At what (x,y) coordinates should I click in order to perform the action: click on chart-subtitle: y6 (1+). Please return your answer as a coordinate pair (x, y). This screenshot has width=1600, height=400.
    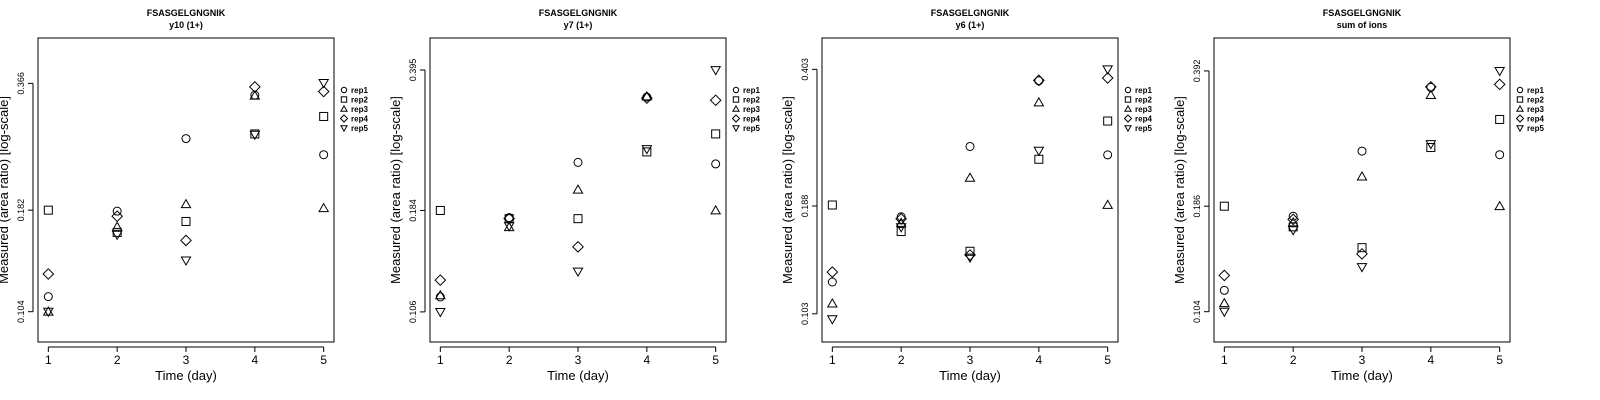
    Looking at the image, I should click on (970, 25).